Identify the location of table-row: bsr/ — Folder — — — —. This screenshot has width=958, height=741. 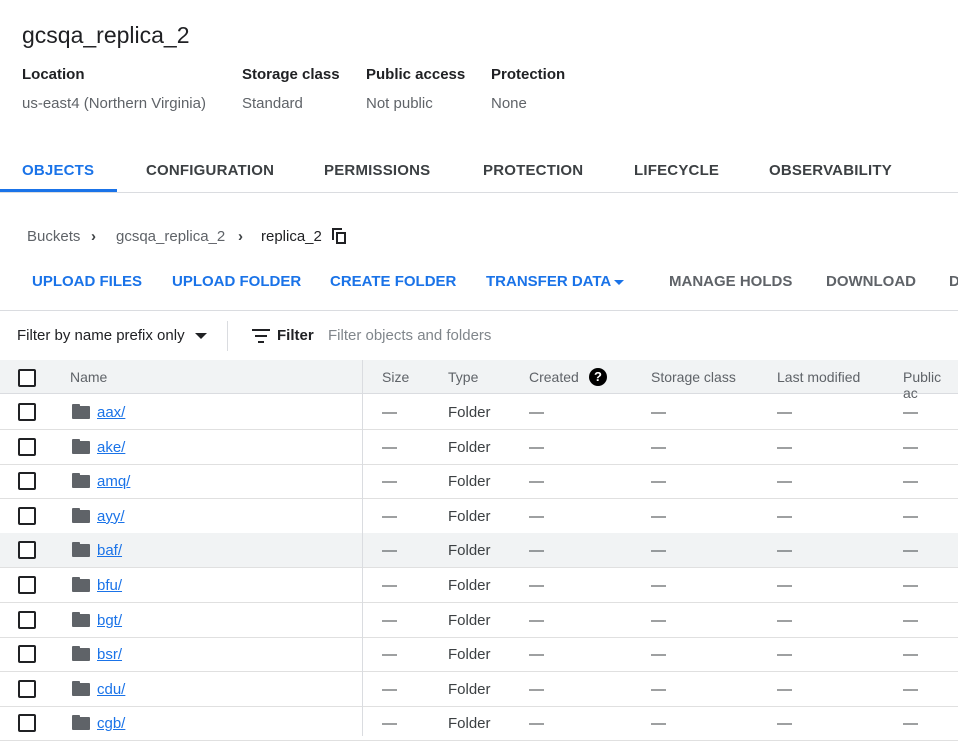
(479, 655).